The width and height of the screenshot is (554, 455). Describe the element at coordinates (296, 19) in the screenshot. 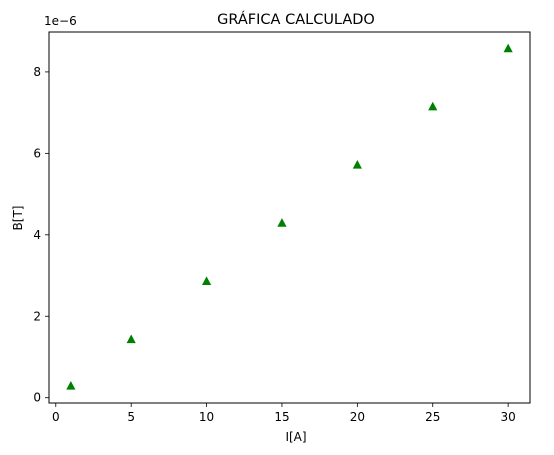

I see `chart-title: GRÁFICA CALCULADO` at that location.